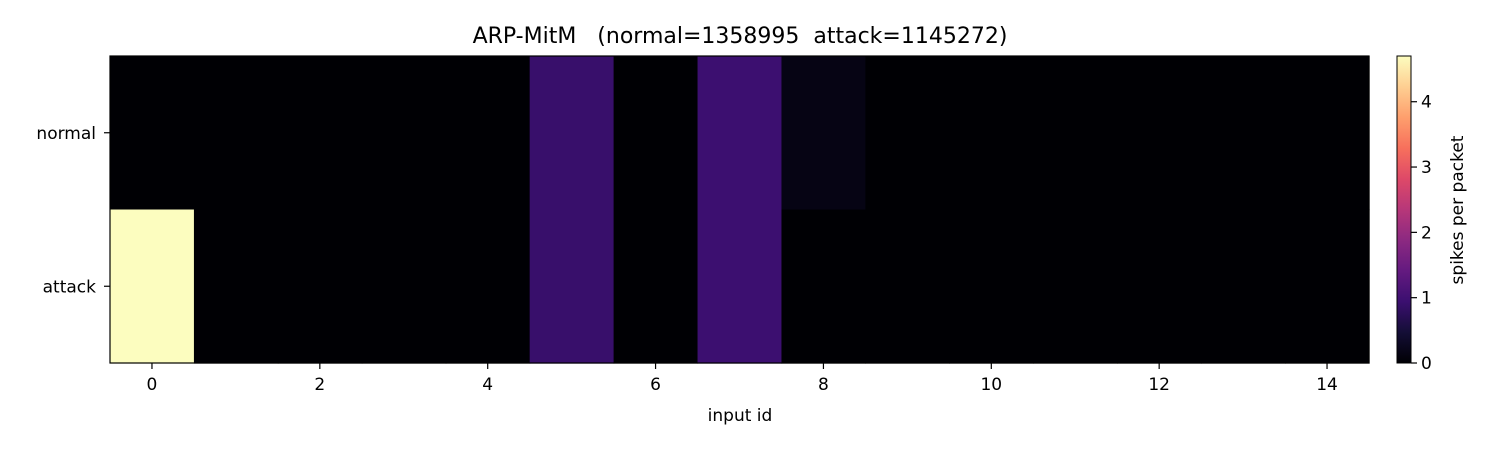 The image size is (1500, 454). I want to click on x-tick-label: 8, so click(823, 385).